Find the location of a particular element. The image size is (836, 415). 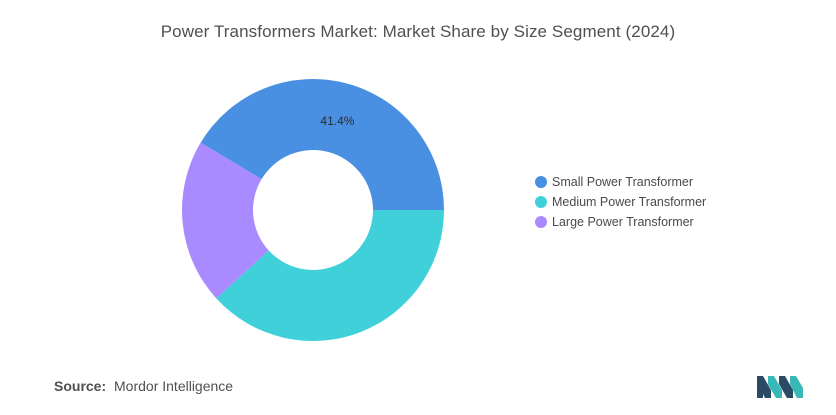

legend-item-large: Large Power Transformer is located at coordinates (620, 222).